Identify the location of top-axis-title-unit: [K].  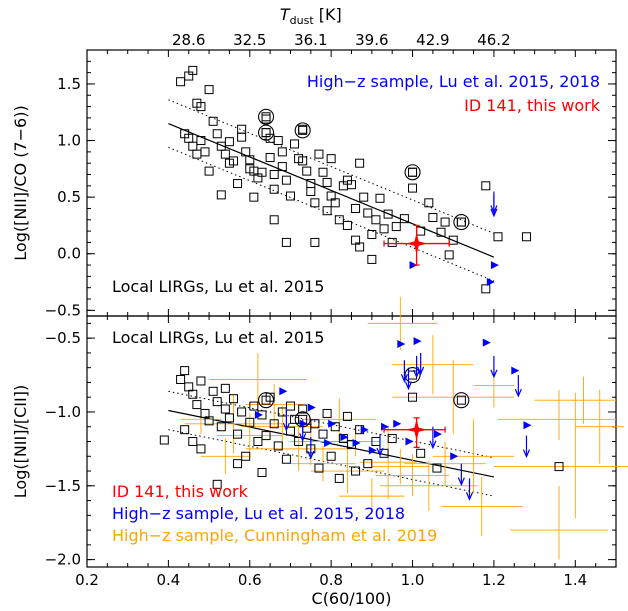
(328, 14).